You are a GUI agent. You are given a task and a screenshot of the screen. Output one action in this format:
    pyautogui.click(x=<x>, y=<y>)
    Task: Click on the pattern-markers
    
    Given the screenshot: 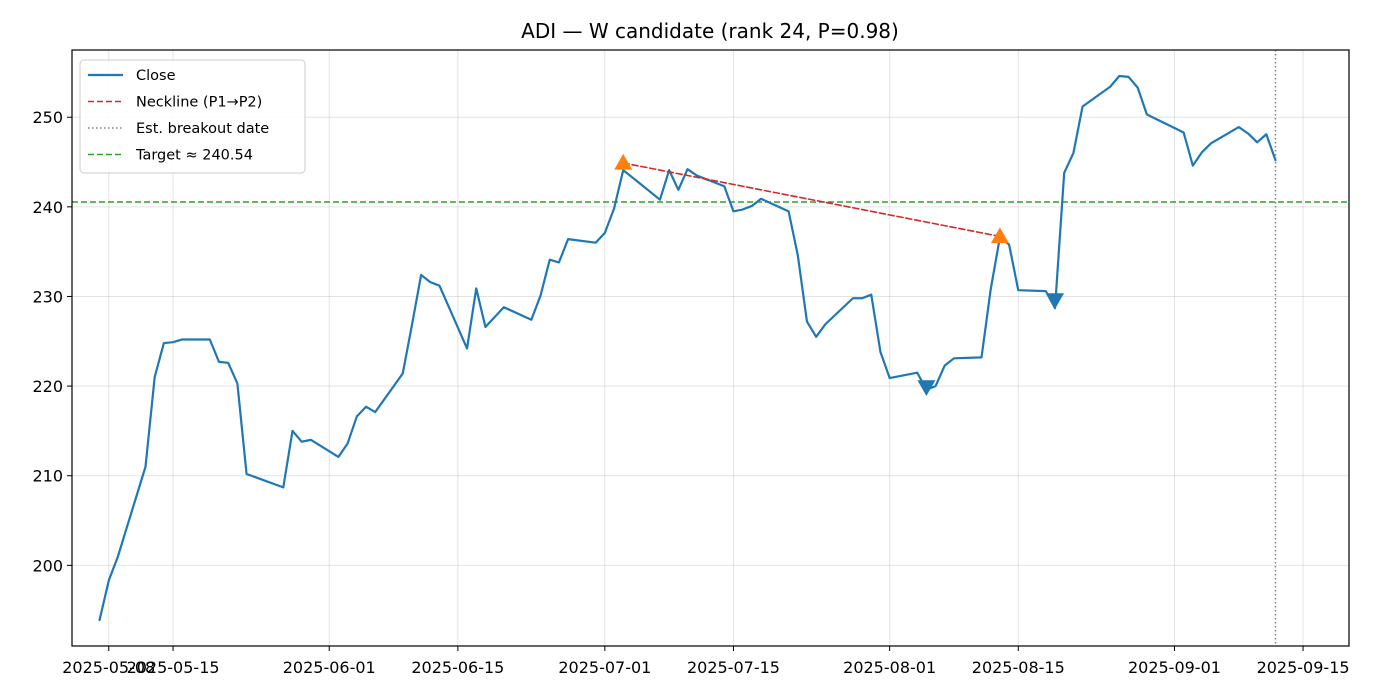 What is the action you would take?
    pyautogui.click(x=839, y=274)
    